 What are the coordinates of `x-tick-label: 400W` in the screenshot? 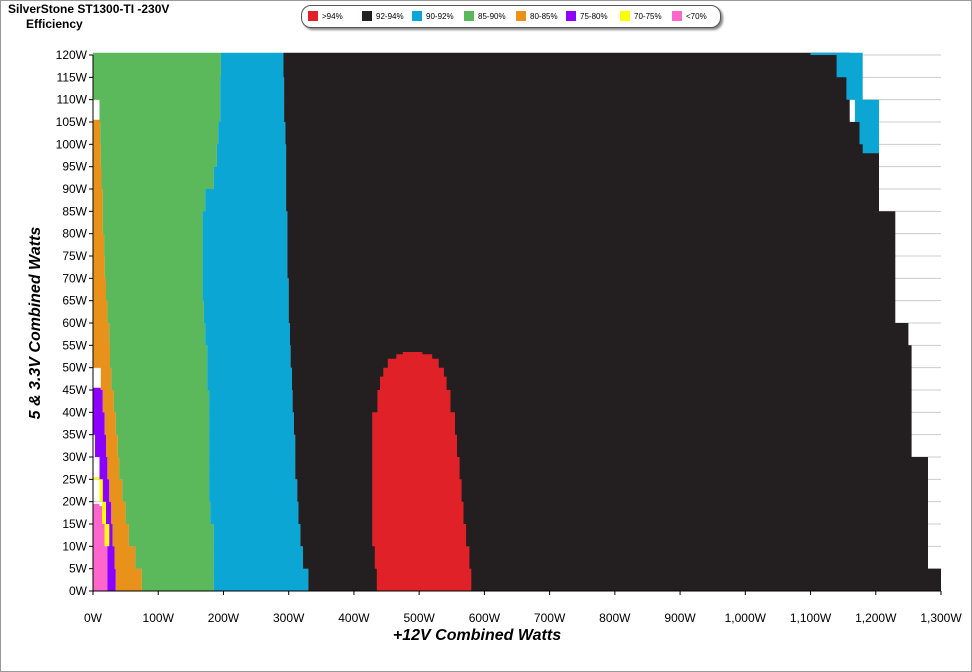 It's located at (354, 618).